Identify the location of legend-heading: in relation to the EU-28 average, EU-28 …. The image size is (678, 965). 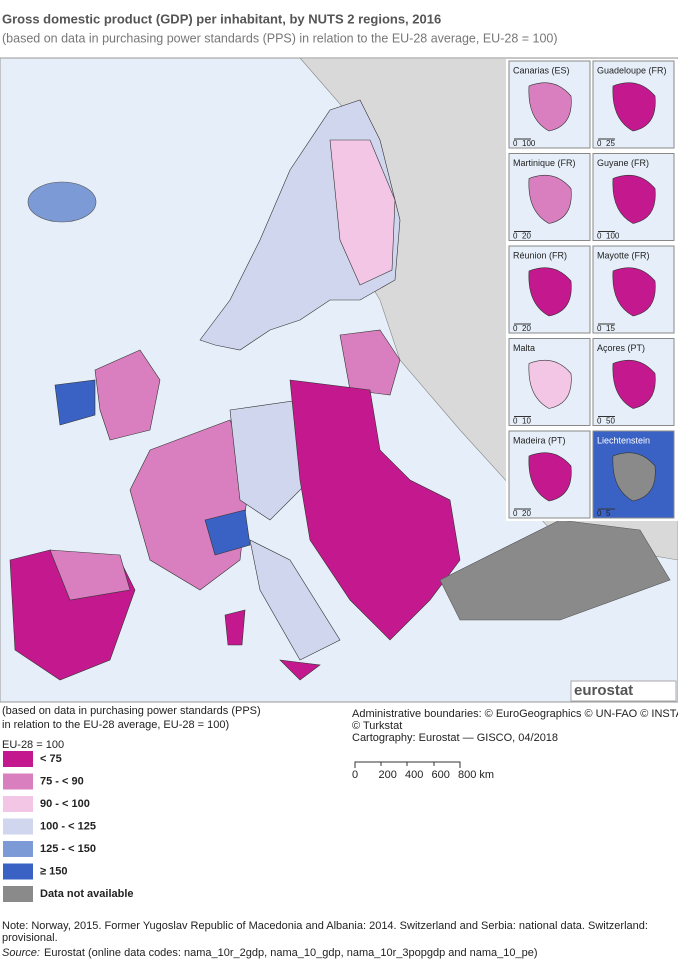
(115, 725).